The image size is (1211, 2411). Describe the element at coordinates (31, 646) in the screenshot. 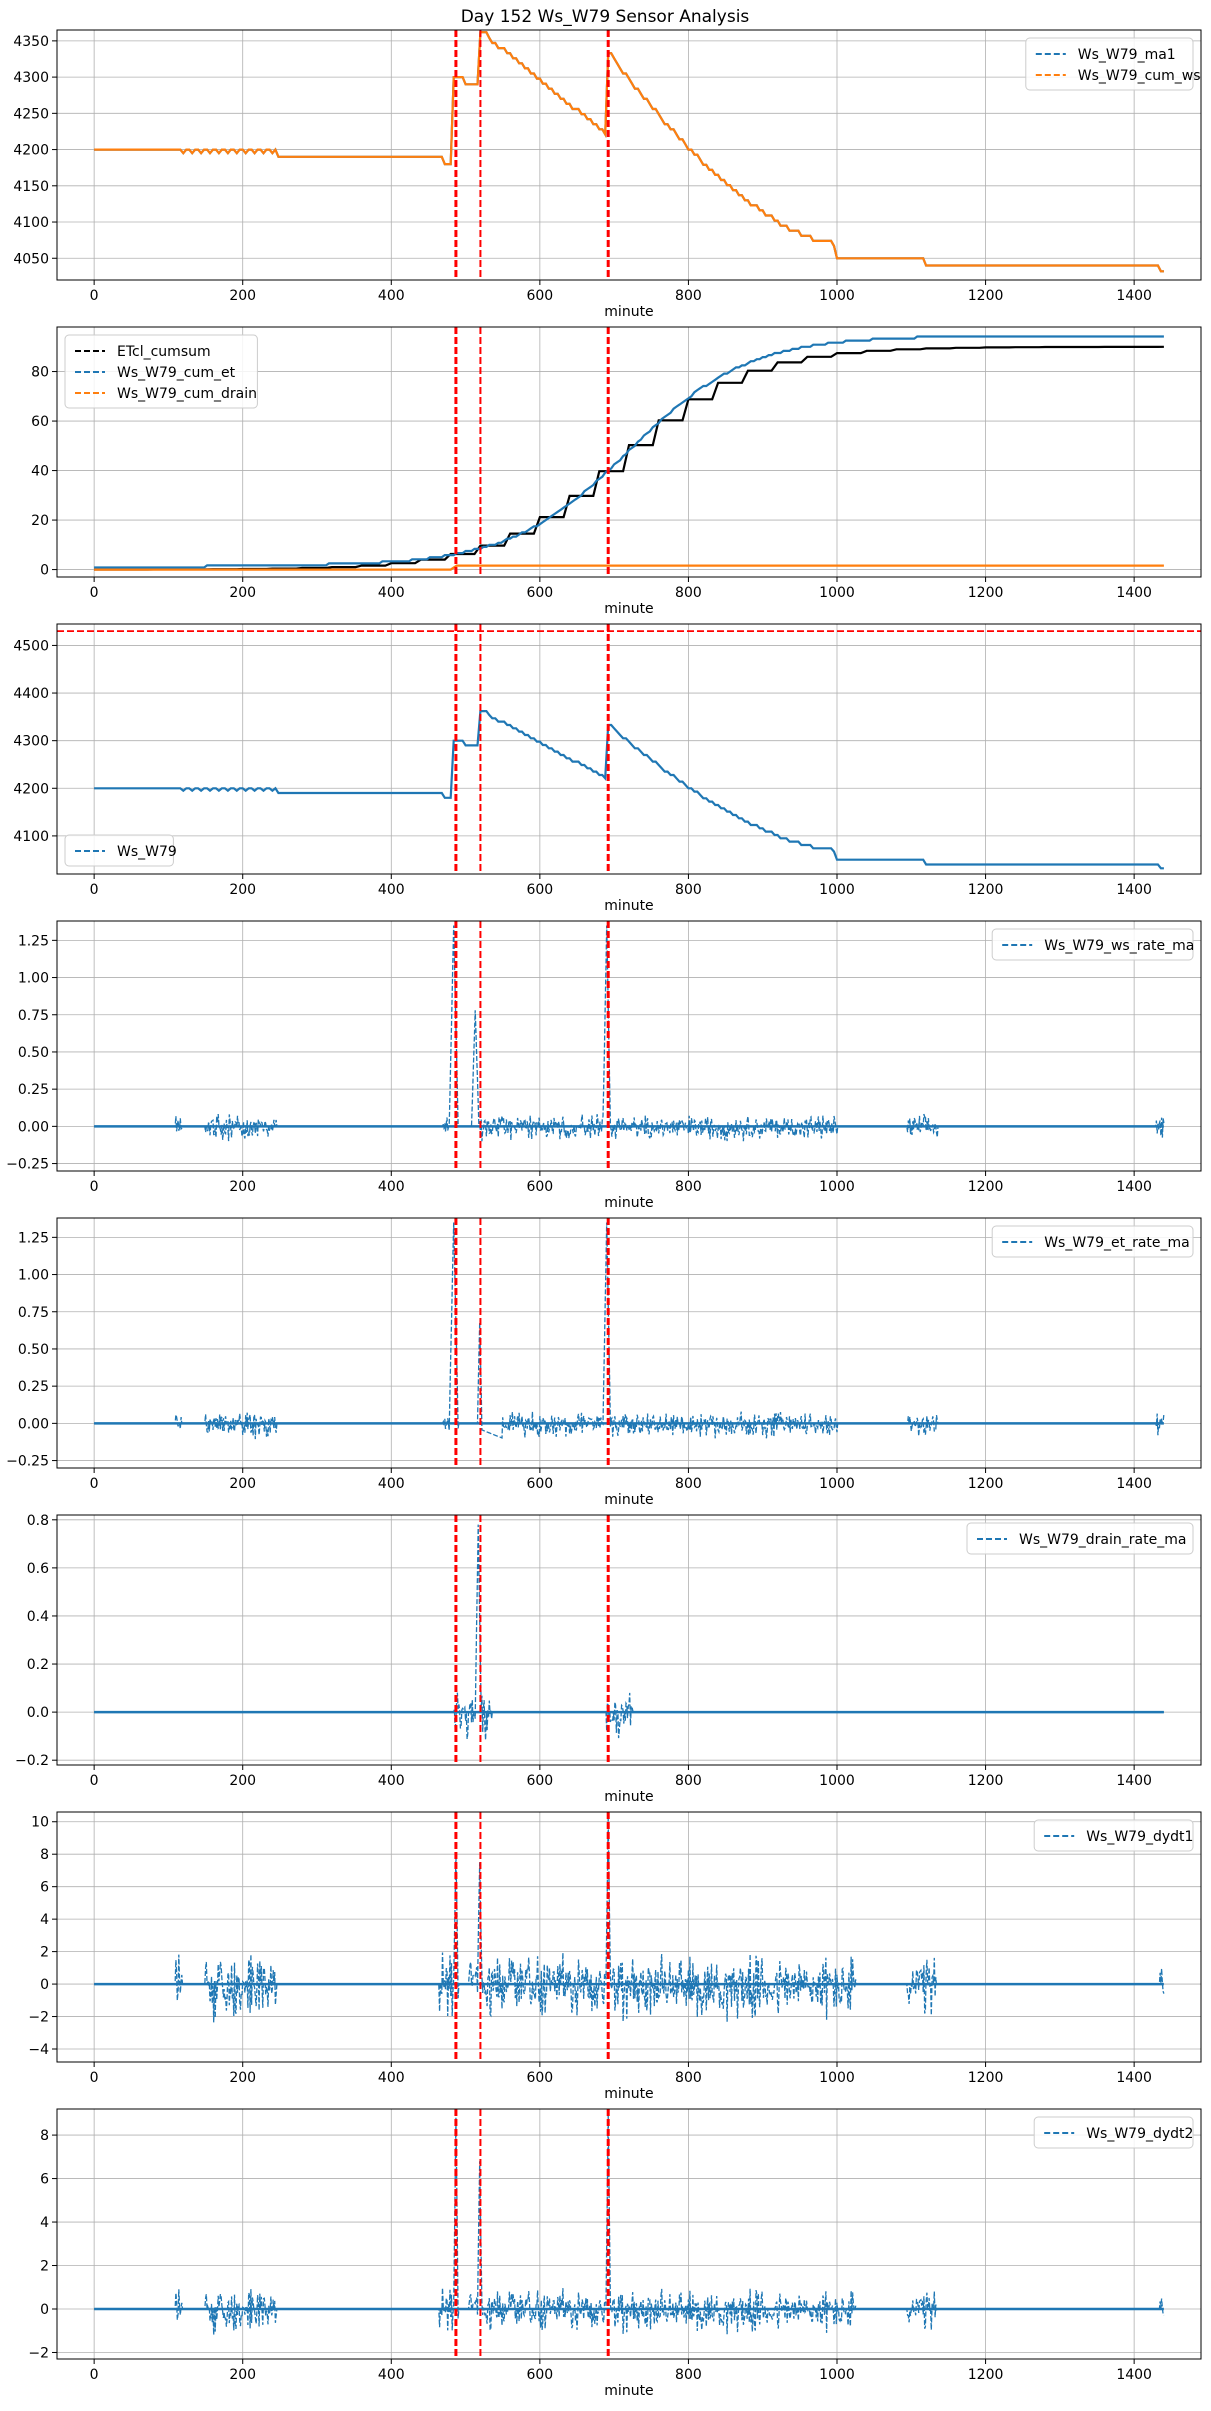

I see `y-tick-label: 4500` at that location.